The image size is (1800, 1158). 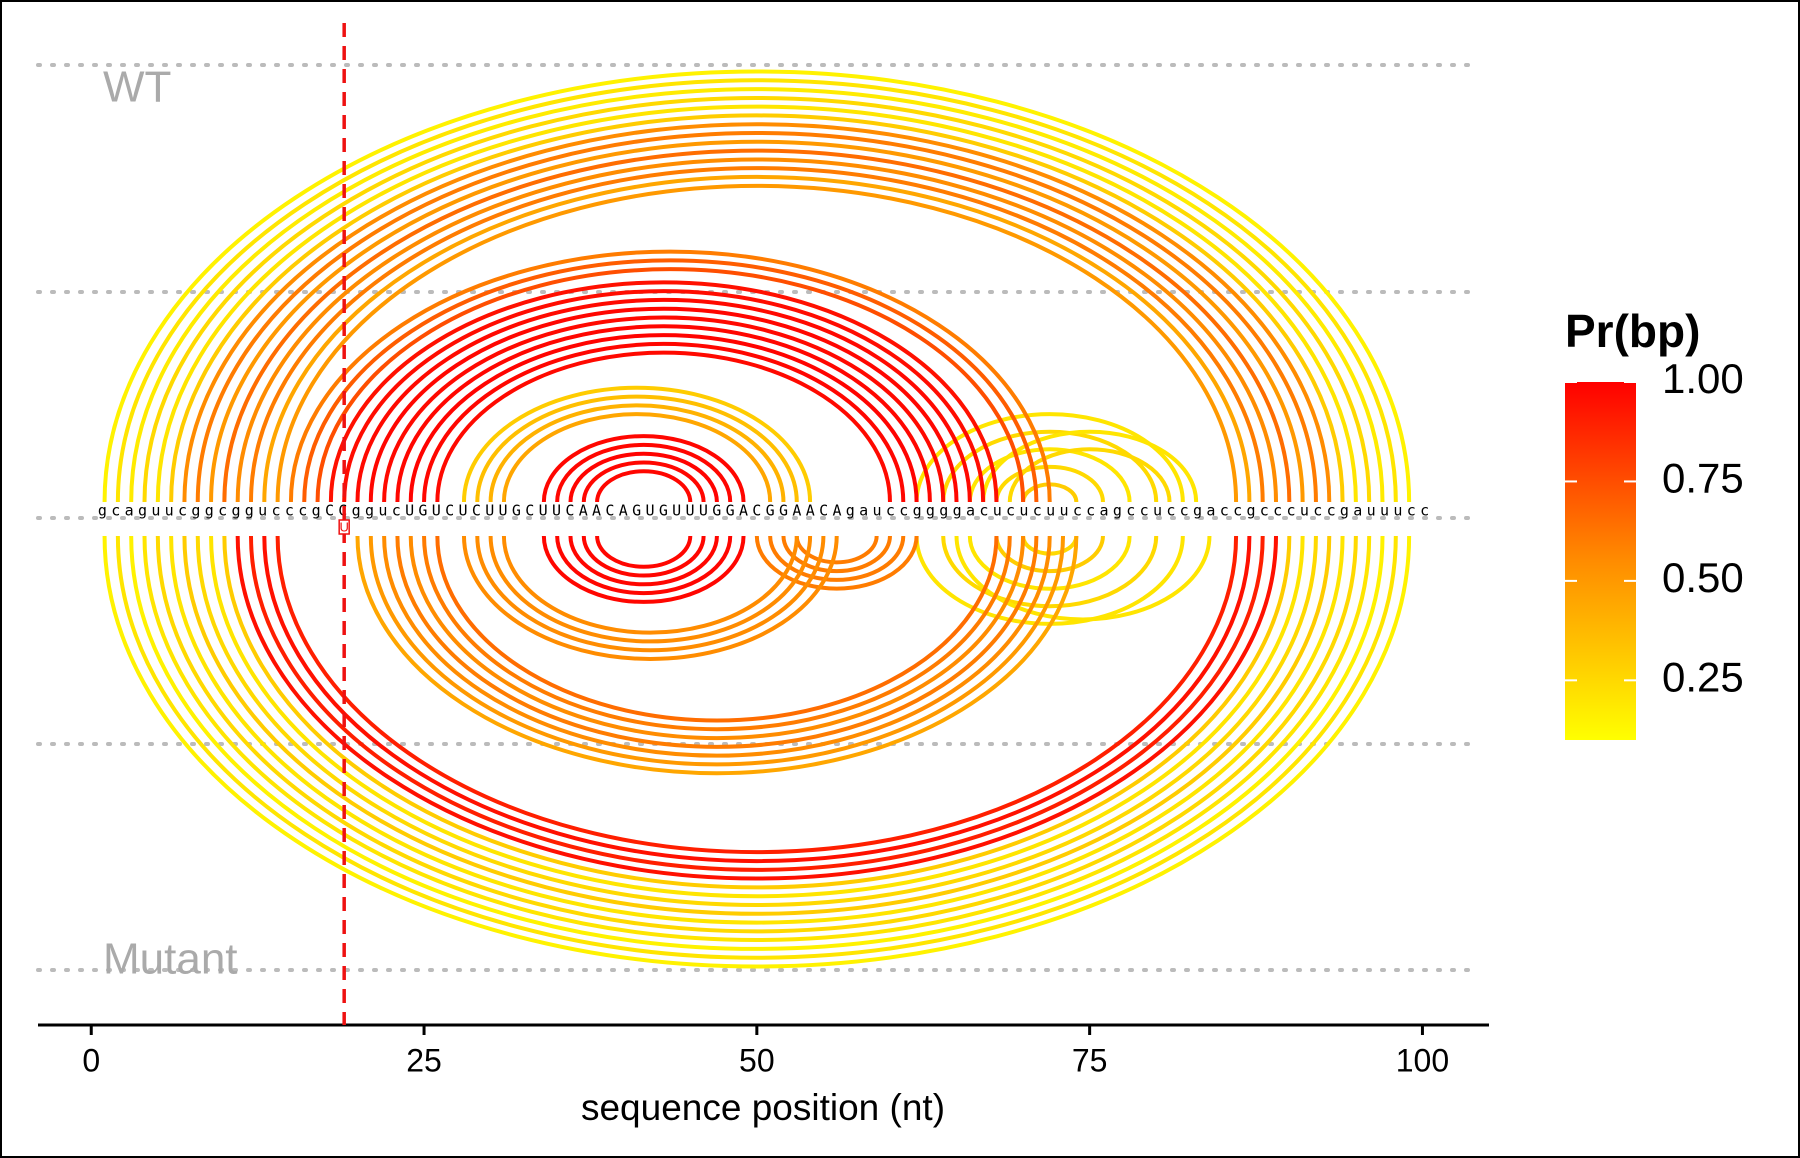 I want to click on series-label: Mutant, so click(x=170, y=959).